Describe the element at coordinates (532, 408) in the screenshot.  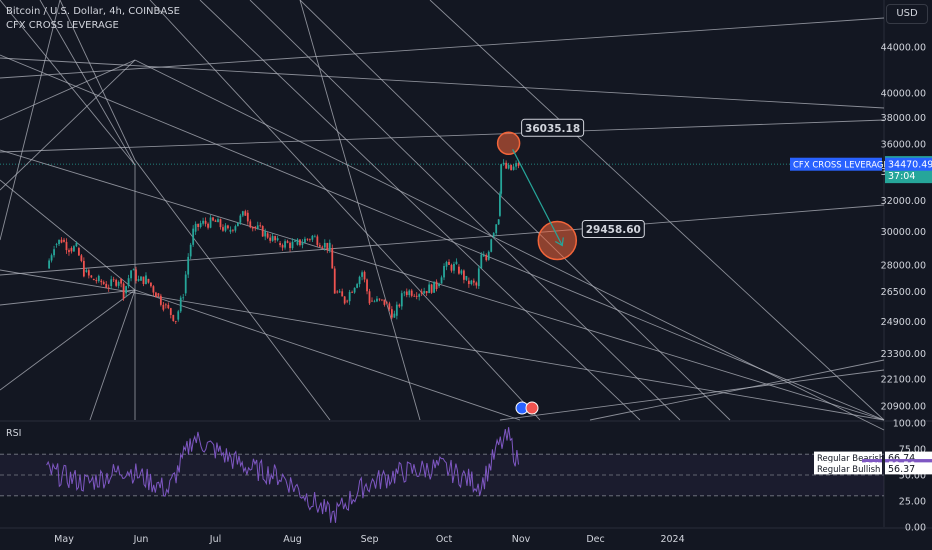
I see `event-flag-icon` at that location.